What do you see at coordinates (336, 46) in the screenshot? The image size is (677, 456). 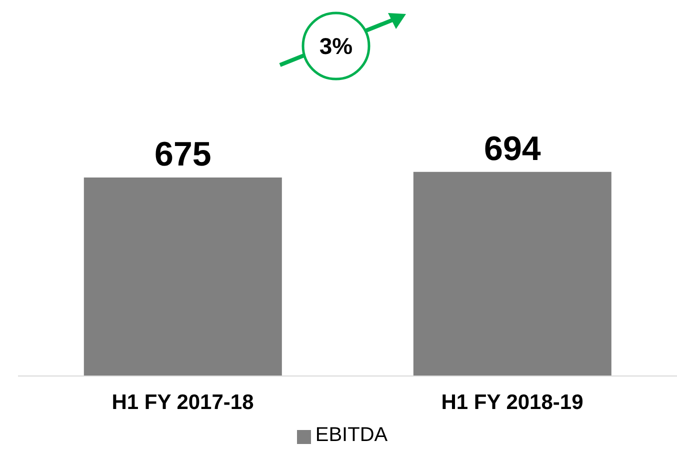 I see `text: 3%` at bounding box center [336, 46].